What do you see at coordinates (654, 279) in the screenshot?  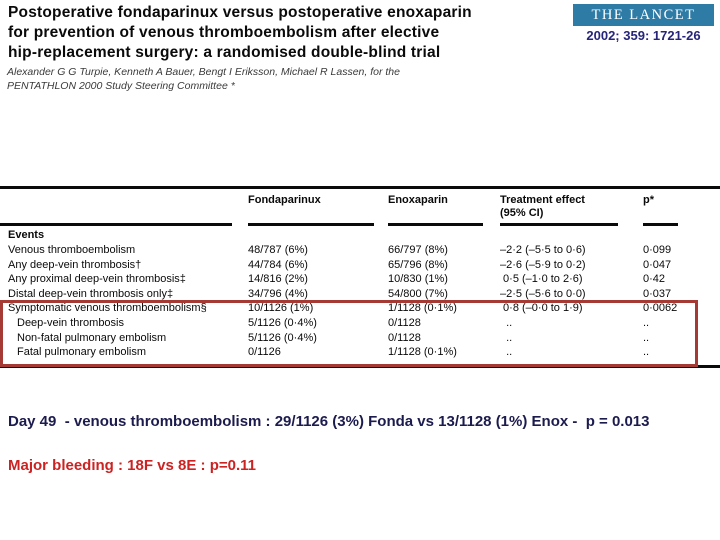 I see `p-value: 0·42` at bounding box center [654, 279].